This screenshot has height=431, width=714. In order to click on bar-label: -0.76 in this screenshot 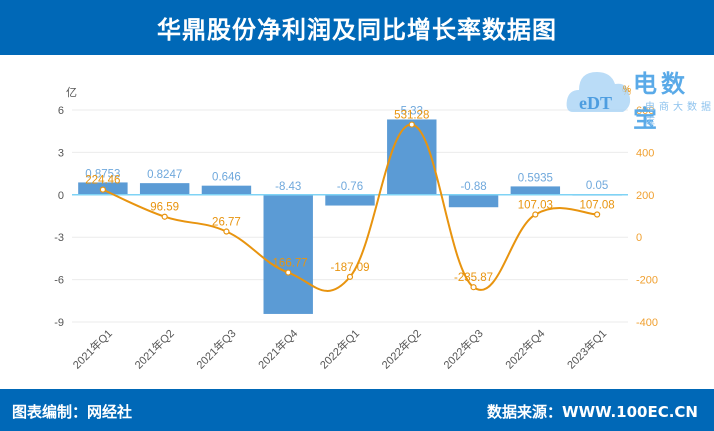, I will do `click(350, 187)`.